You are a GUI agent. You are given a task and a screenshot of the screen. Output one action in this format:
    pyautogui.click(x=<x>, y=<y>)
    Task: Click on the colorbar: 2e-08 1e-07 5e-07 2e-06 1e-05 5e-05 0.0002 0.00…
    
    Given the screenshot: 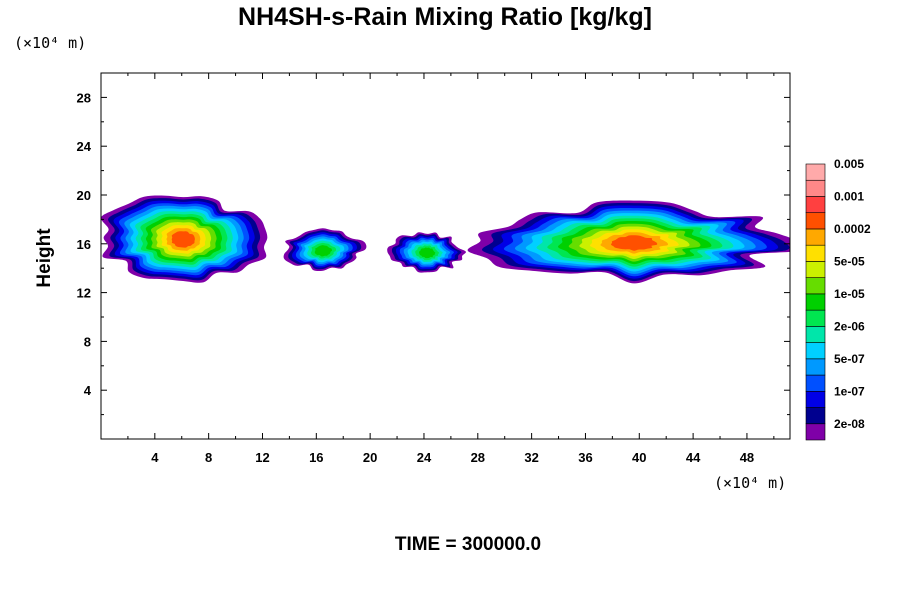 What is the action you would take?
    pyautogui.click(x=838, y=299)
    